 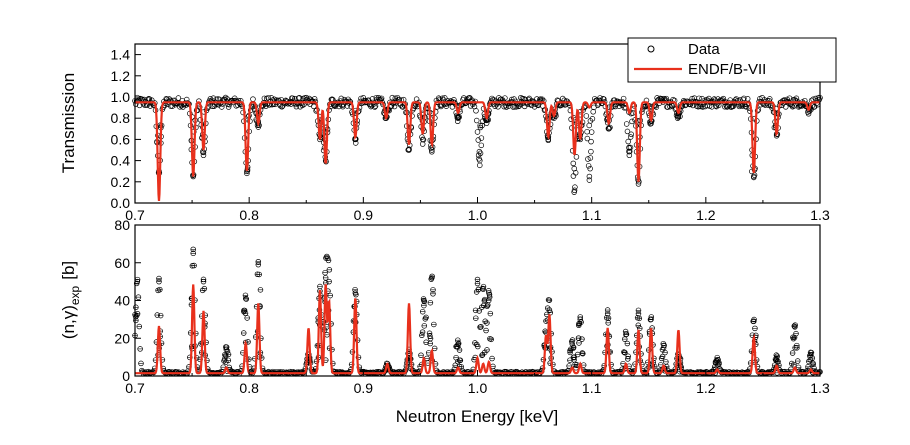 I want to click on legend: Data ENDF/B-VII, so click(x=732, y=60).